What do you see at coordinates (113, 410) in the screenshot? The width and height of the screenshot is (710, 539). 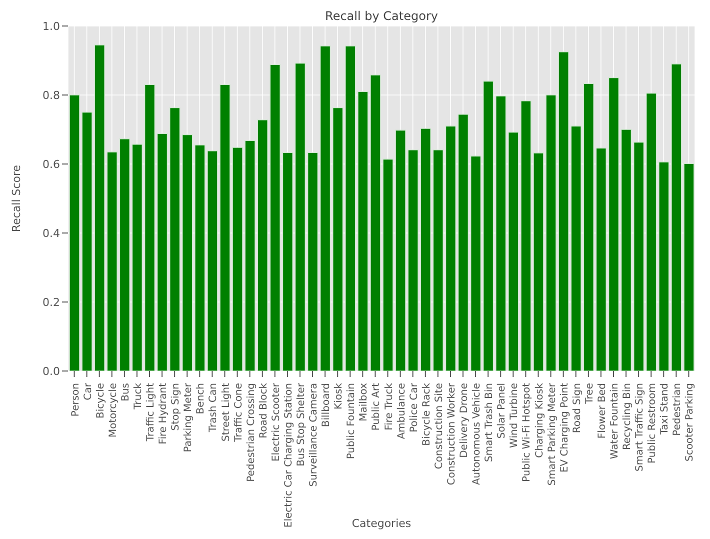 I see `x-tick-label: Motorcycle` at bounding box center [113, 410].